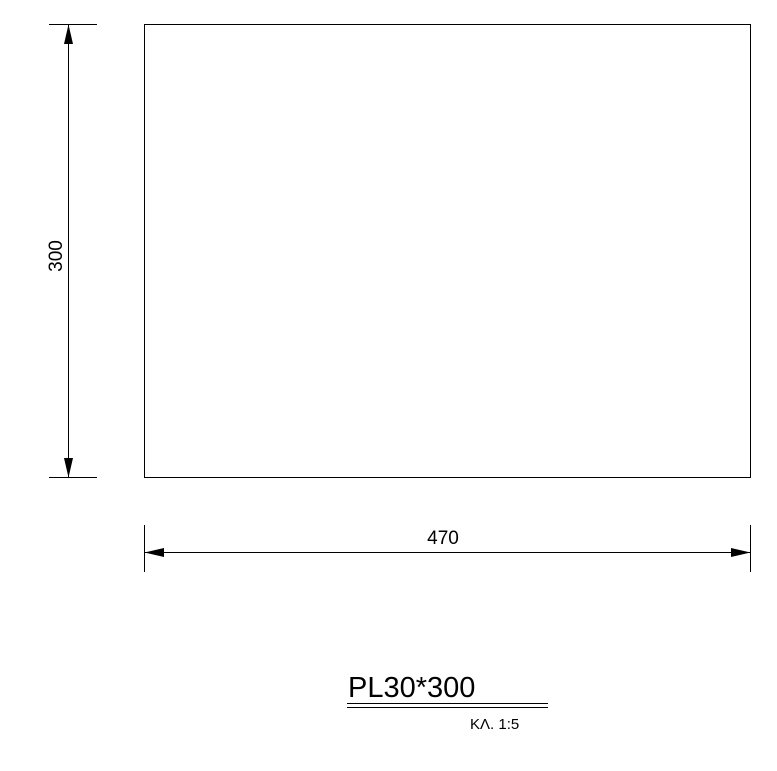  I want to click on horizontal-dimension: 470, so click(447, 548).